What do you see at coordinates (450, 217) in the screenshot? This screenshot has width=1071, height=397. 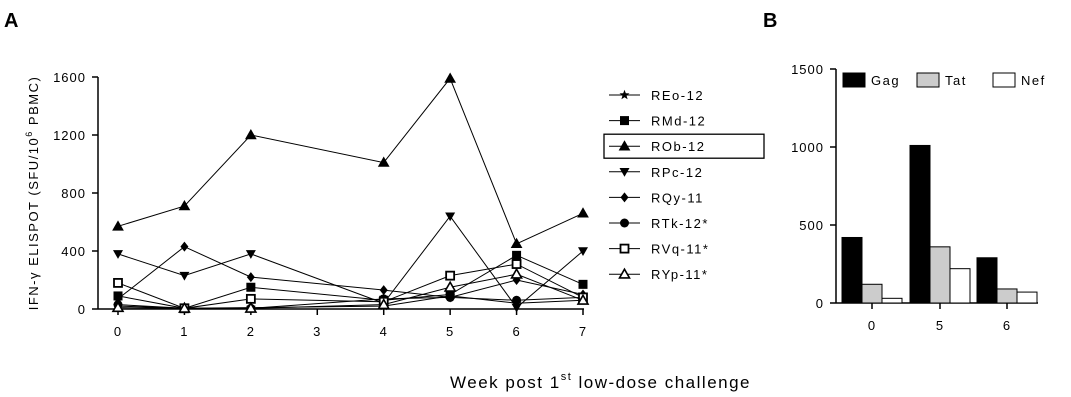 I see `point-rpc-12-w5` at bounding box center [450, 217].